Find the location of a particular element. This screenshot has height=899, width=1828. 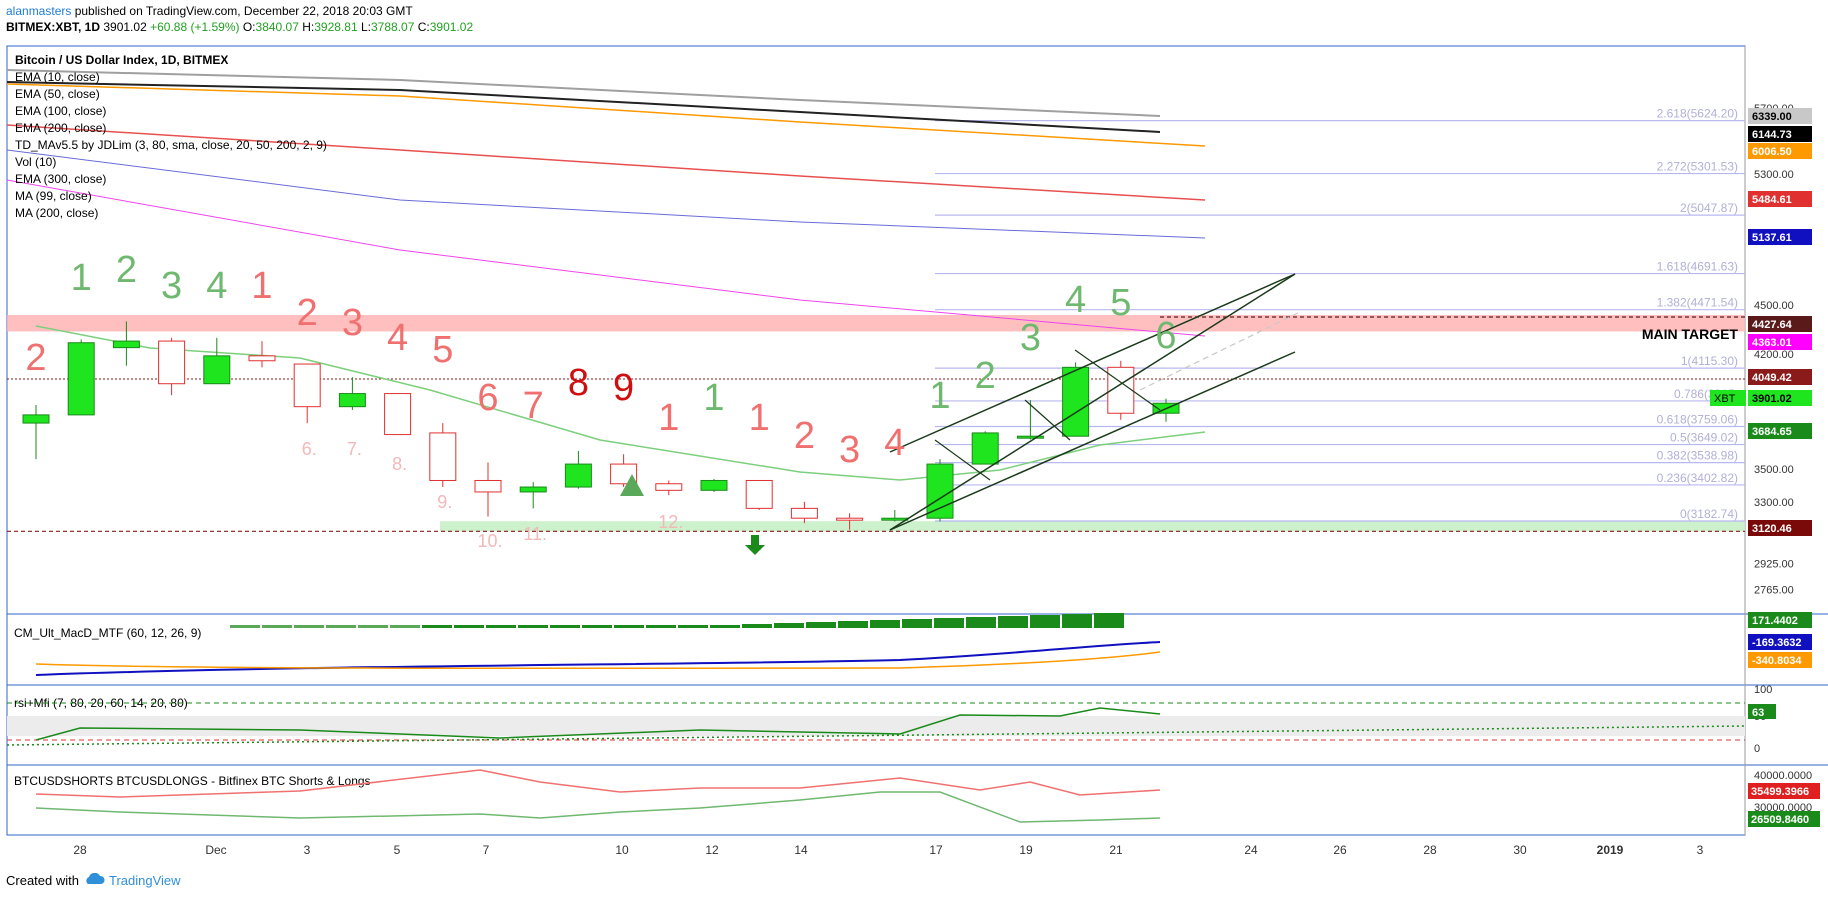

shorts-tag-value: 26509.8460 is located at coordinates (1780, 820).